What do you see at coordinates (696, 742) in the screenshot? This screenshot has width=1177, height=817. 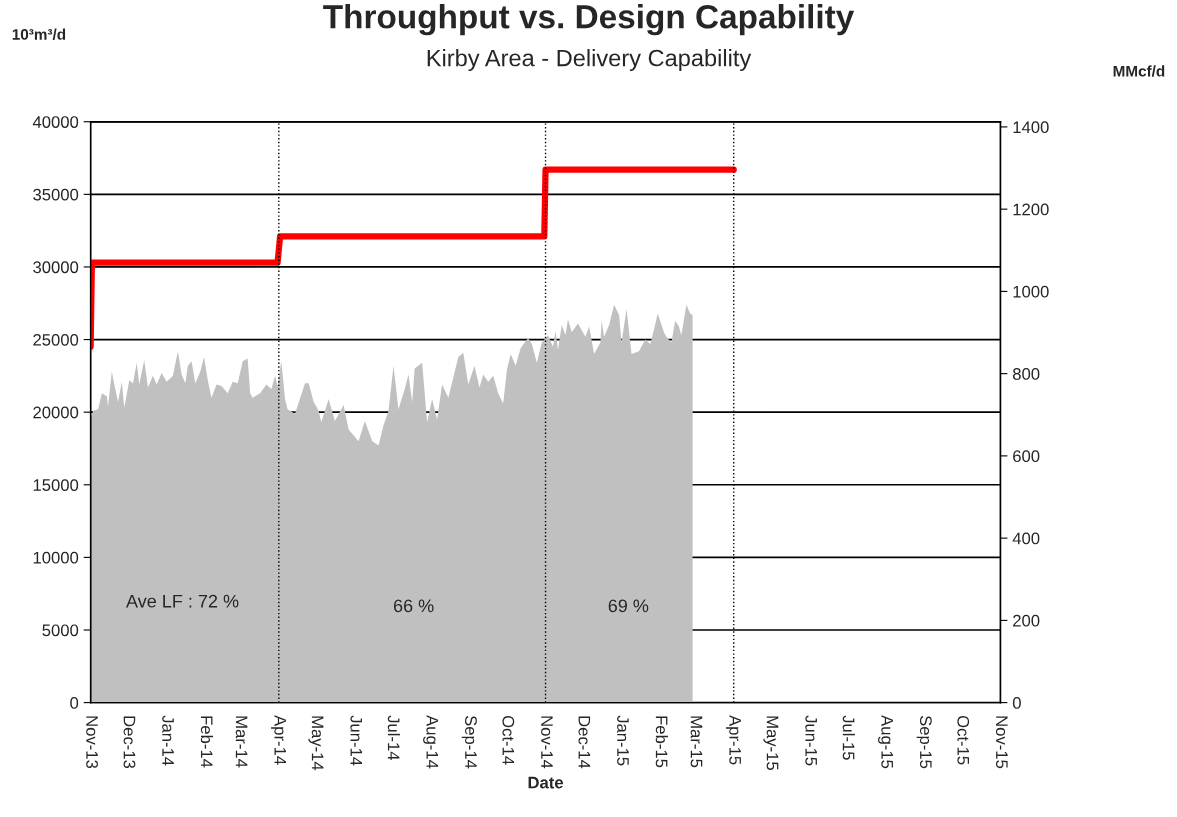 I see `x-tick-label: Mar-15` at bounding box center [696, 742].